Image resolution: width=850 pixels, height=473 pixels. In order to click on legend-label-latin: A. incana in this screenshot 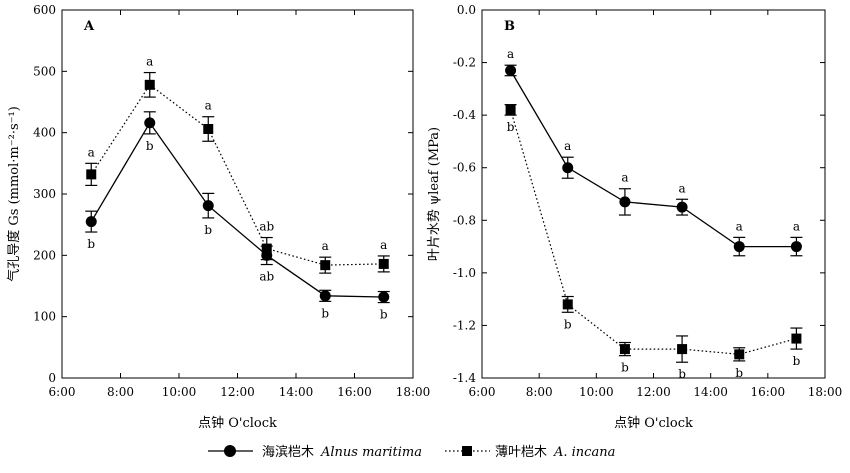, I will do `click(584, 452)`.